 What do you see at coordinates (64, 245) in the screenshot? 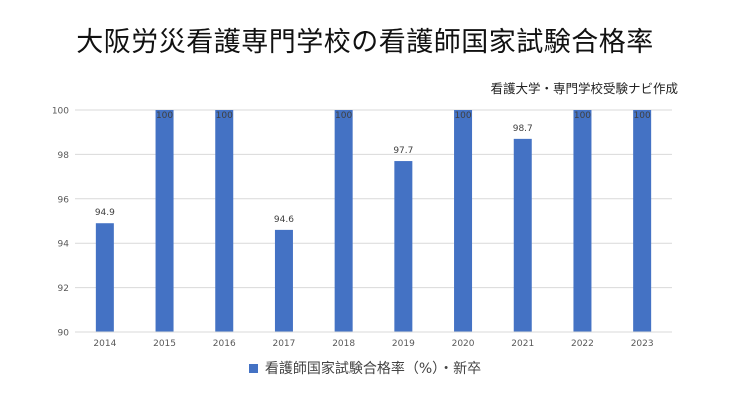
I see `y-tick-label: 94` at bounding box center [64, 245].